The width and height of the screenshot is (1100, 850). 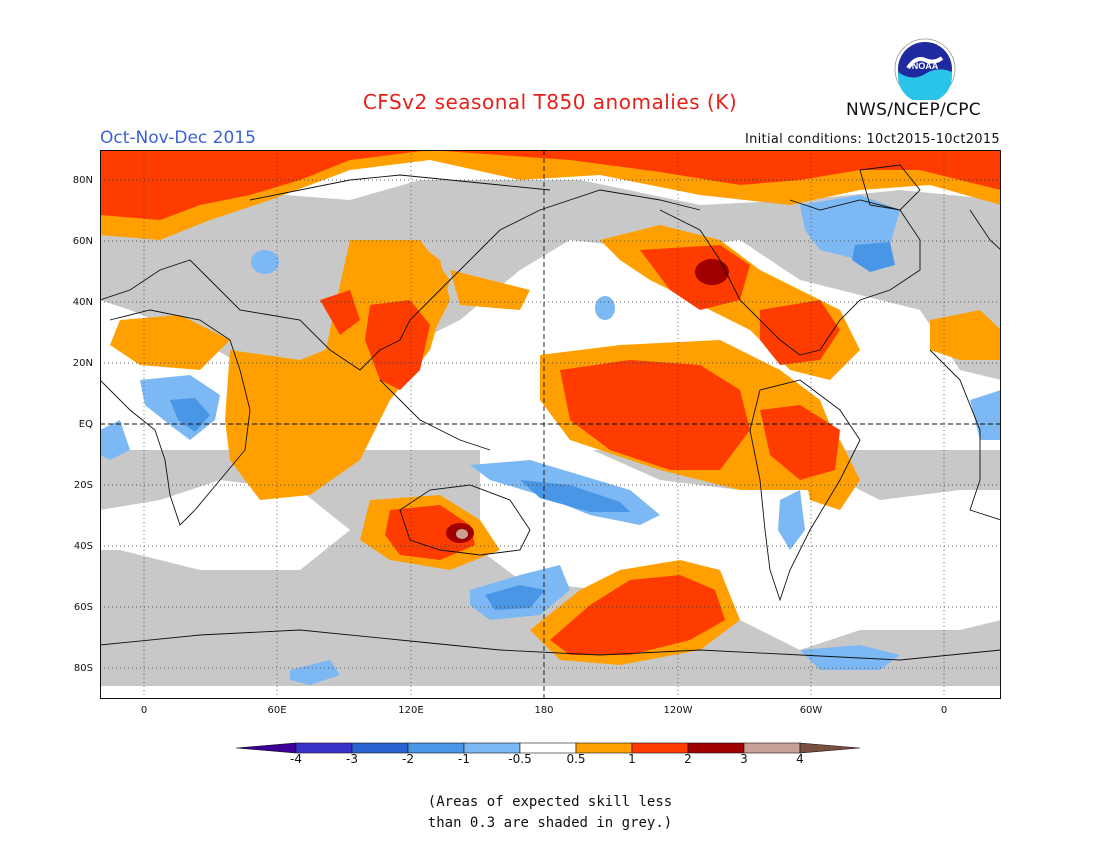 What do you see at coordinates (550, 102) in the screenshot?
I see `map-title: CFSv2 seasonal T850 anomalies (K)` at bounding box center [550, 102].